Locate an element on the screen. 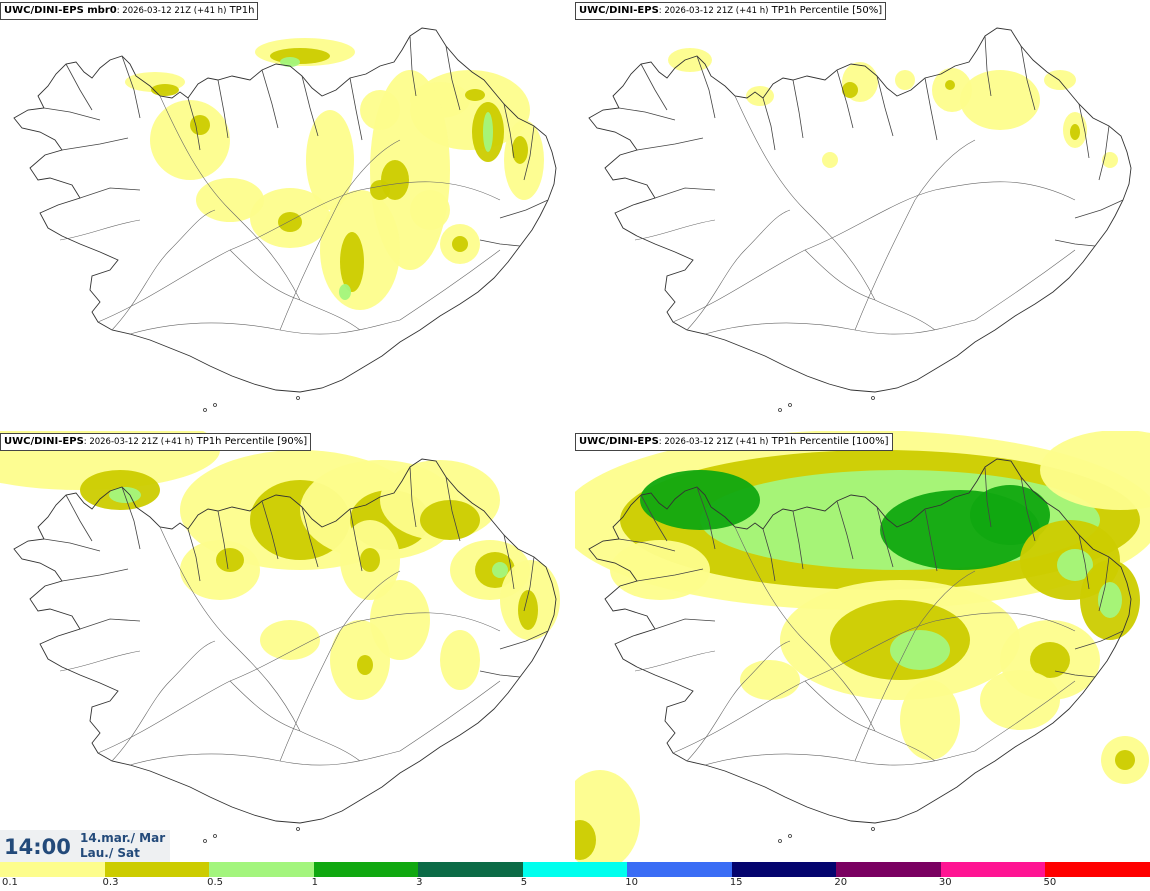  valid-date-line2: Lau./ Sat is located at coordinates (110, 853).